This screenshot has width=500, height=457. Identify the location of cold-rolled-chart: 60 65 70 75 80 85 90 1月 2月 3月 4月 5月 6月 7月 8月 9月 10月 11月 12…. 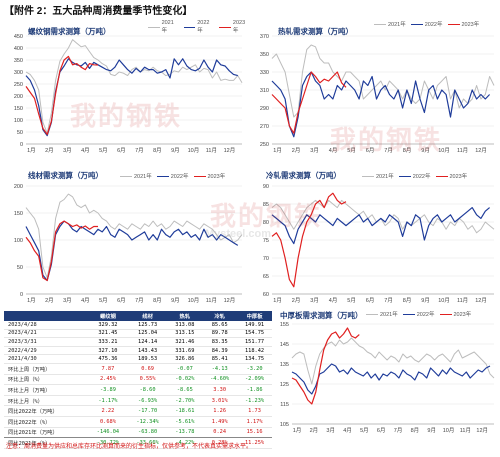
(379, 244).